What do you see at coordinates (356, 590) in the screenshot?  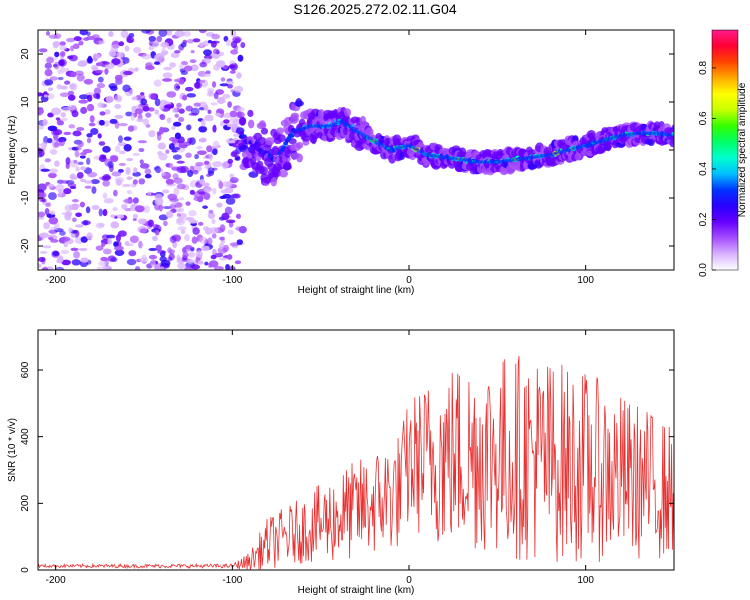 I see `snr-x-axis-label: Height of straight line (km)` at bounding box center [356, 590].